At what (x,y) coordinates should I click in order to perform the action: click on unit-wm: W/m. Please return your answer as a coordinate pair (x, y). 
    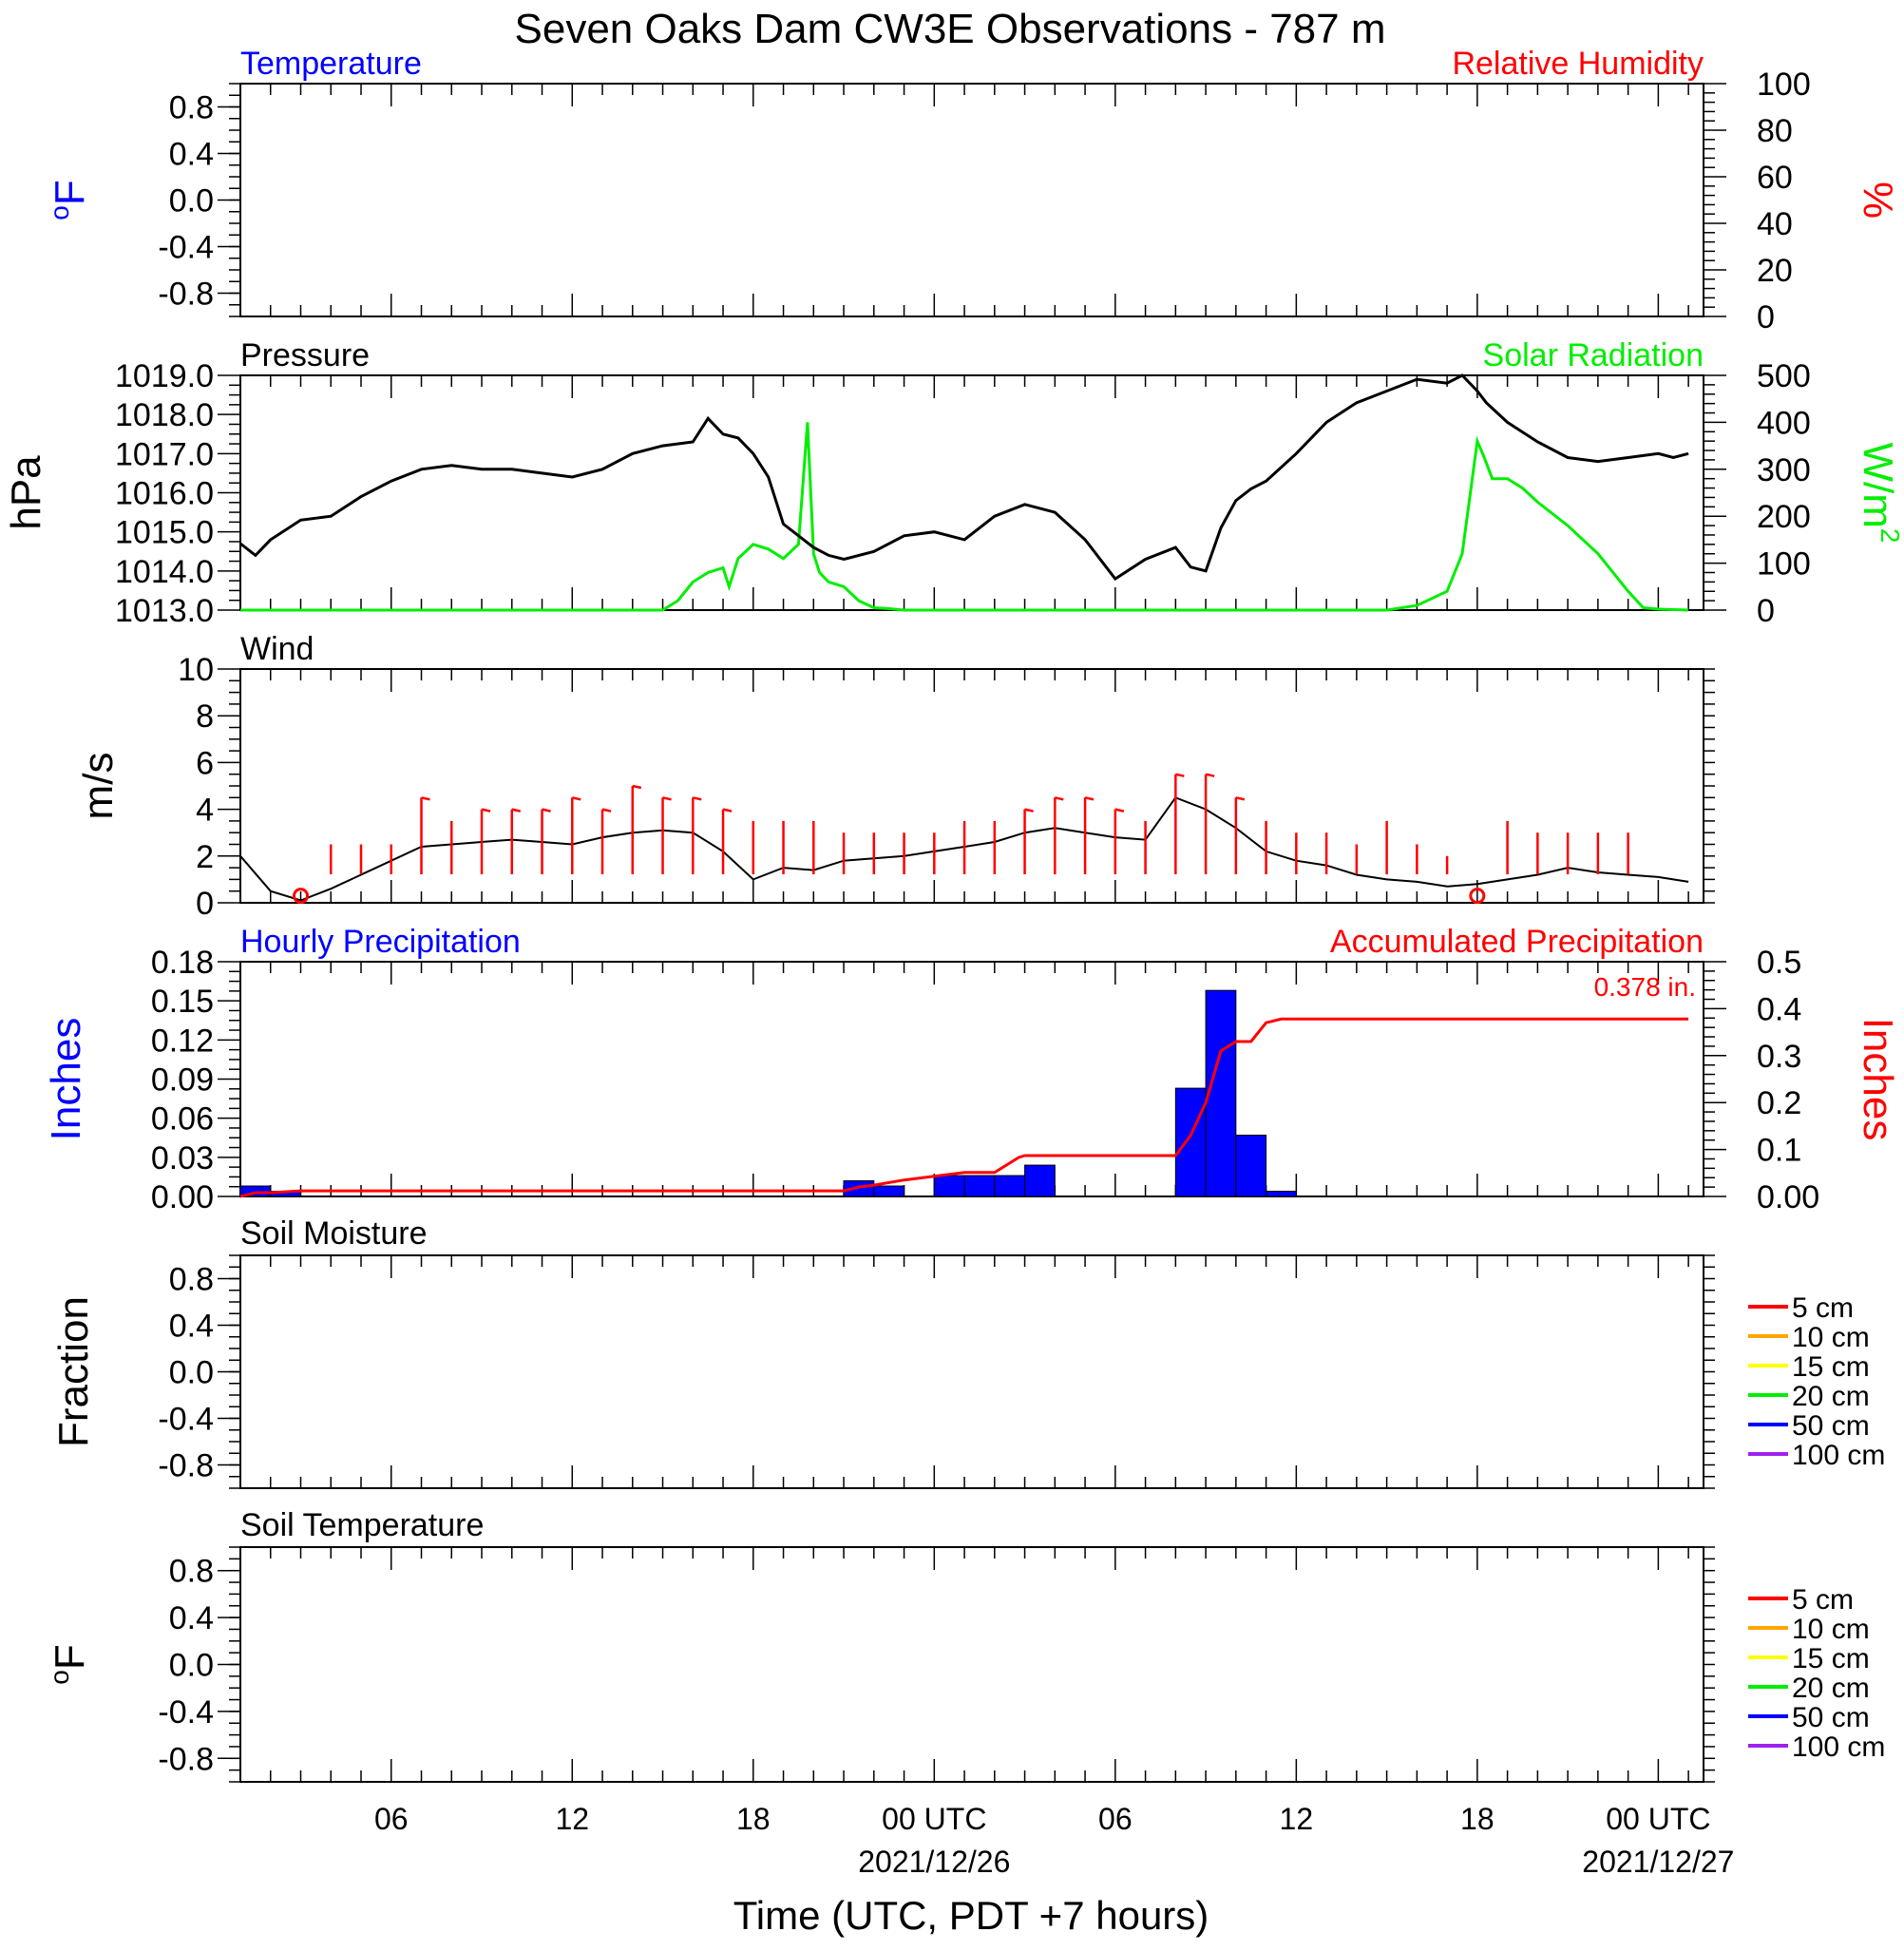
    Looking at the image, I should click on (1878, 485).